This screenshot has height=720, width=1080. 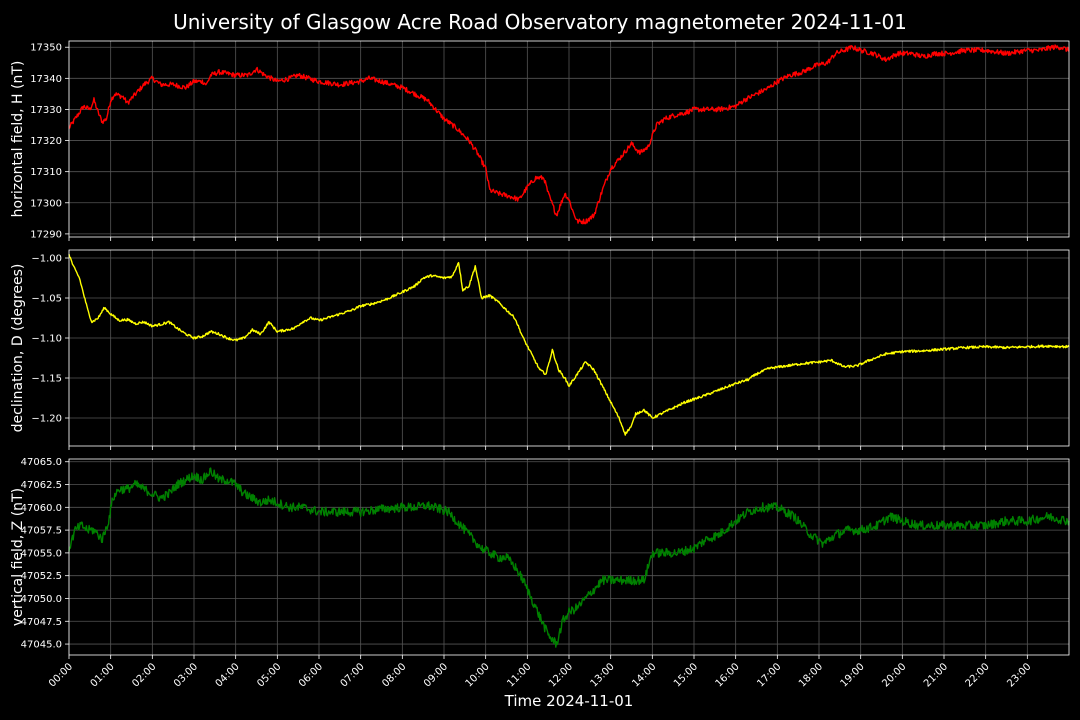 I want to click on y-tick-label: 47065.0, so click(x=41, y=462).